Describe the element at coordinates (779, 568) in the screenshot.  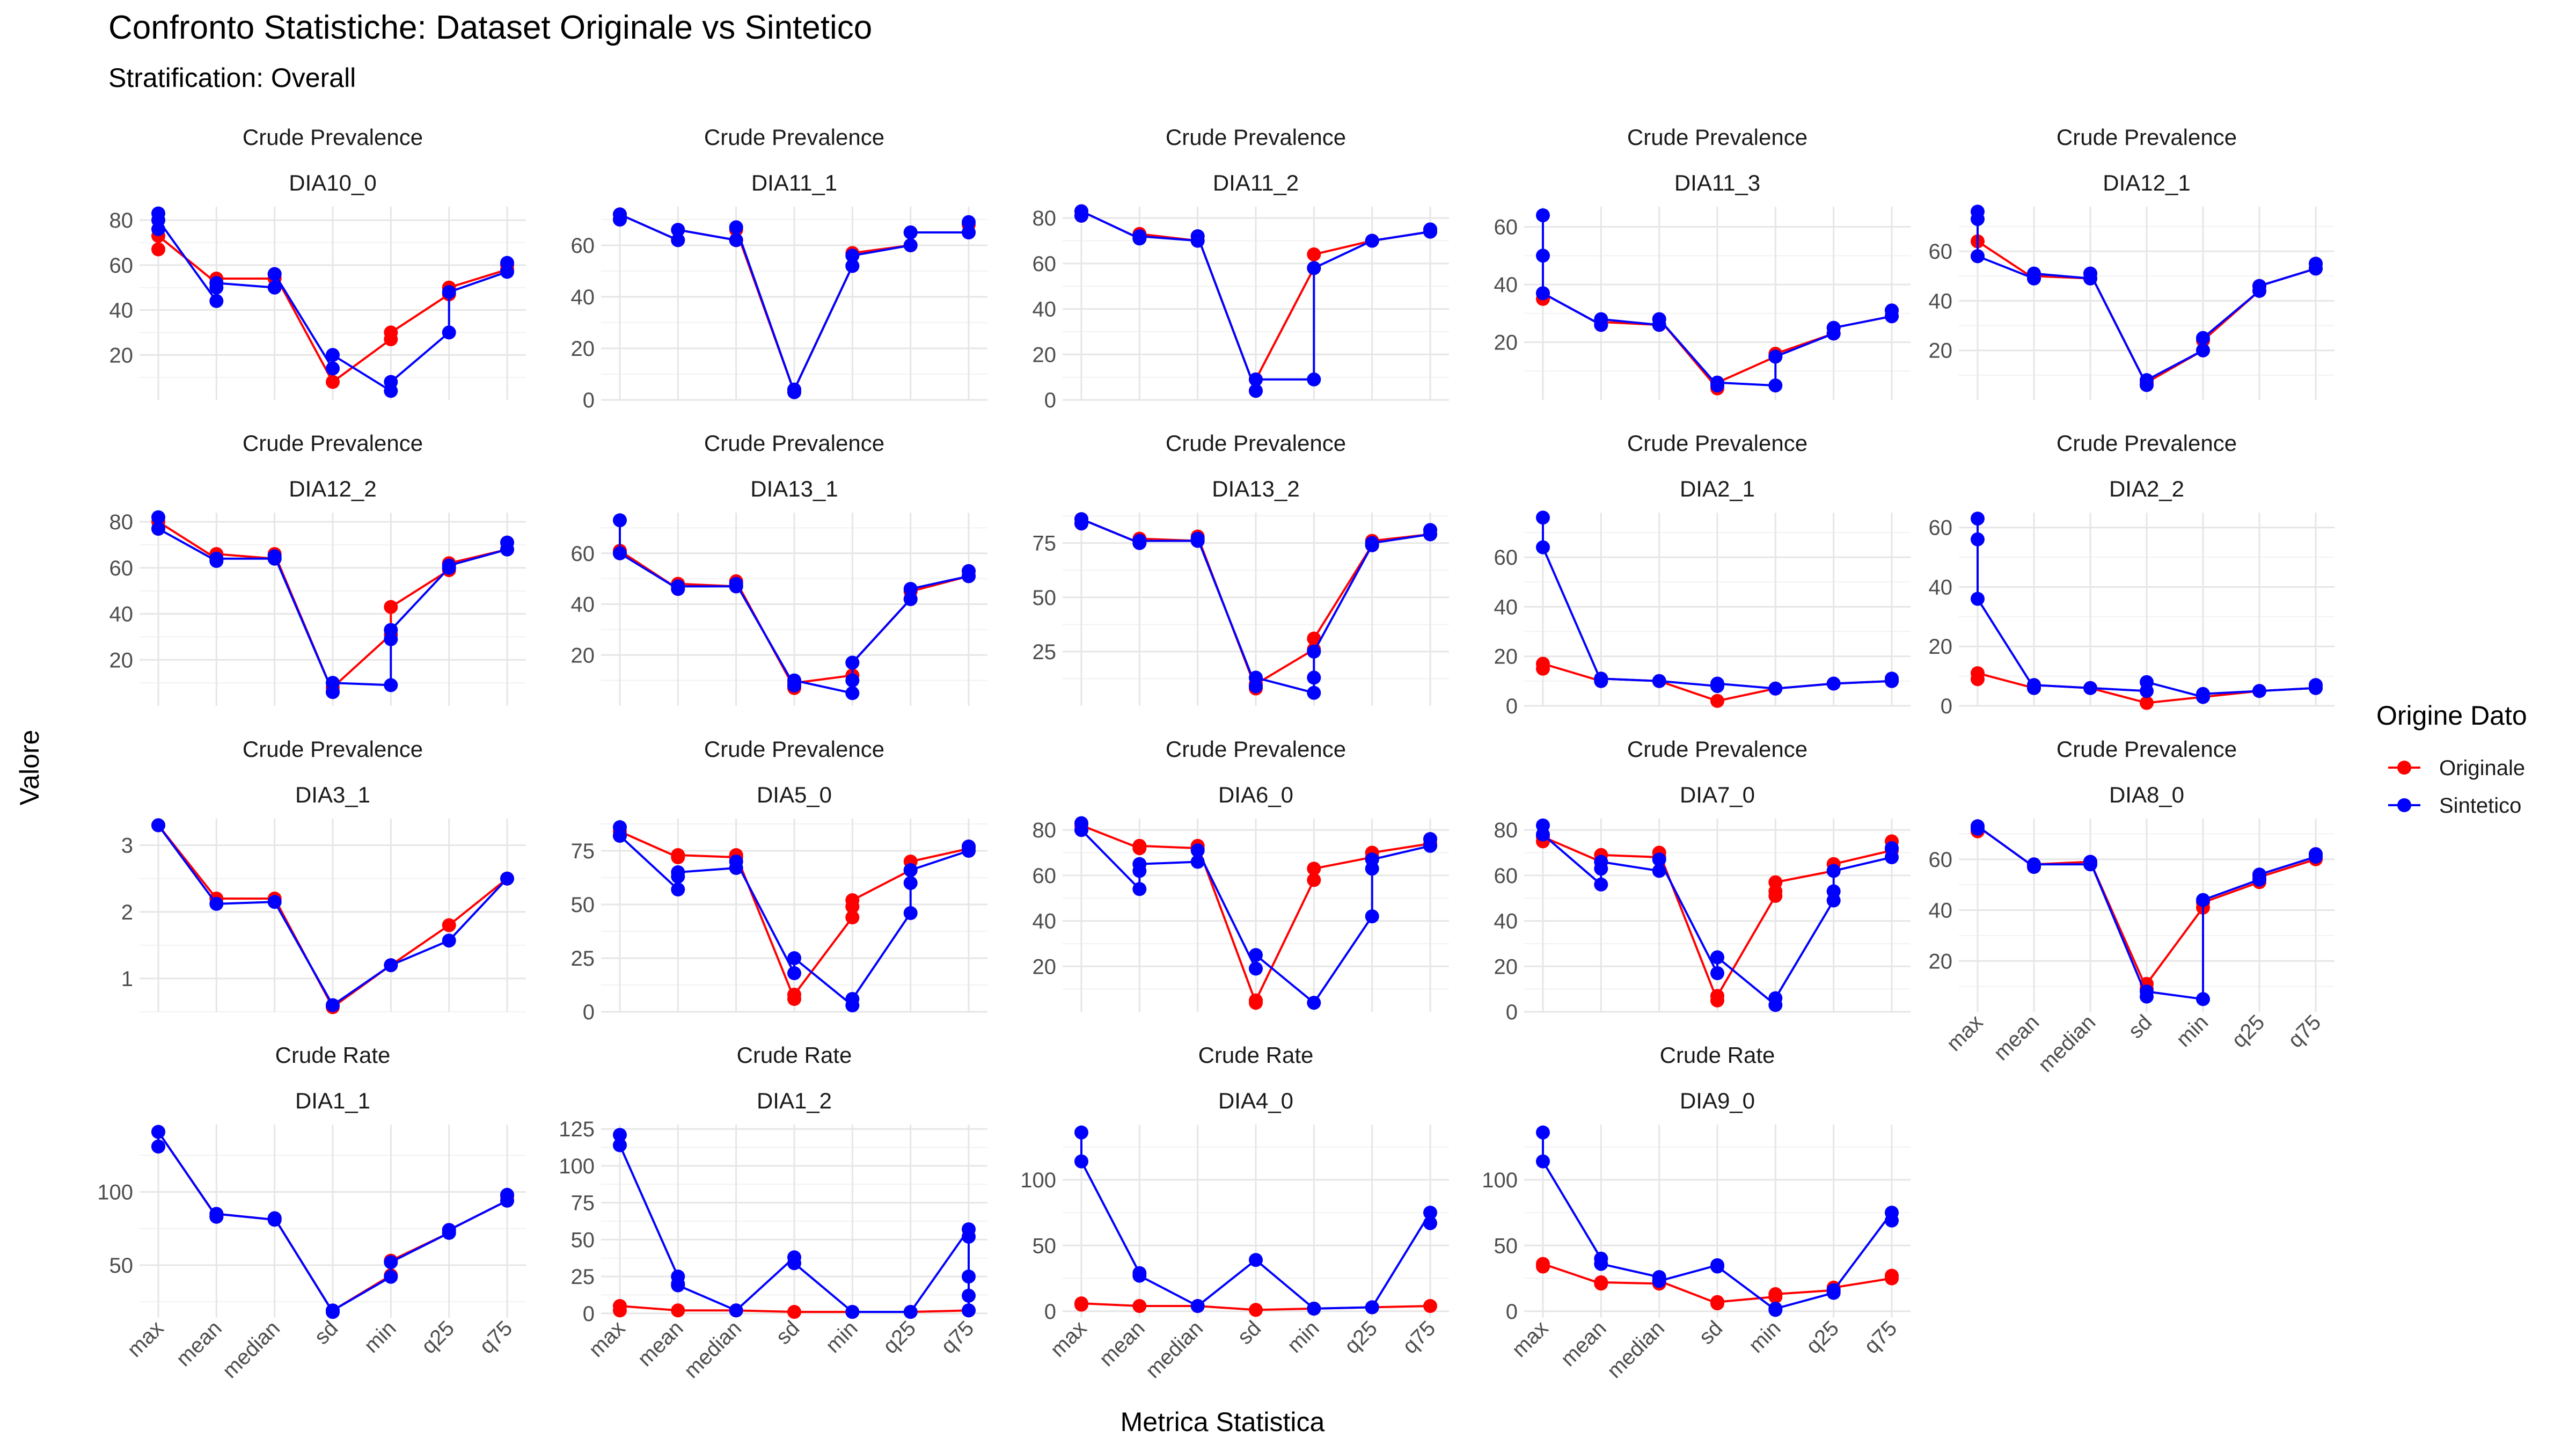
I see `facet-panel: Crude Prevalence DIA13_1 20 40 60` at that location.